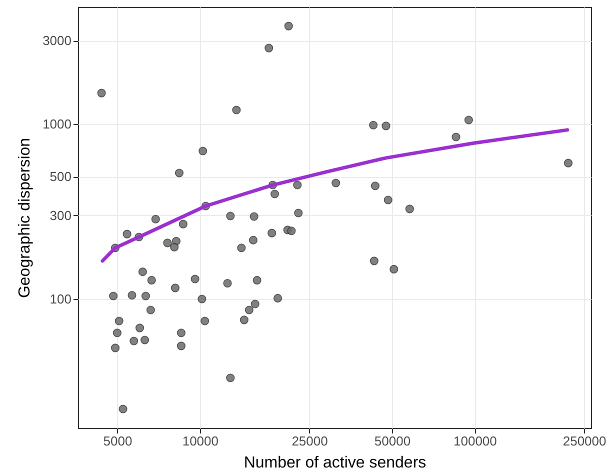  Describe the element at coordinates (61, 298) in the screenshot. I see `y-tick-label: 100` at that location.